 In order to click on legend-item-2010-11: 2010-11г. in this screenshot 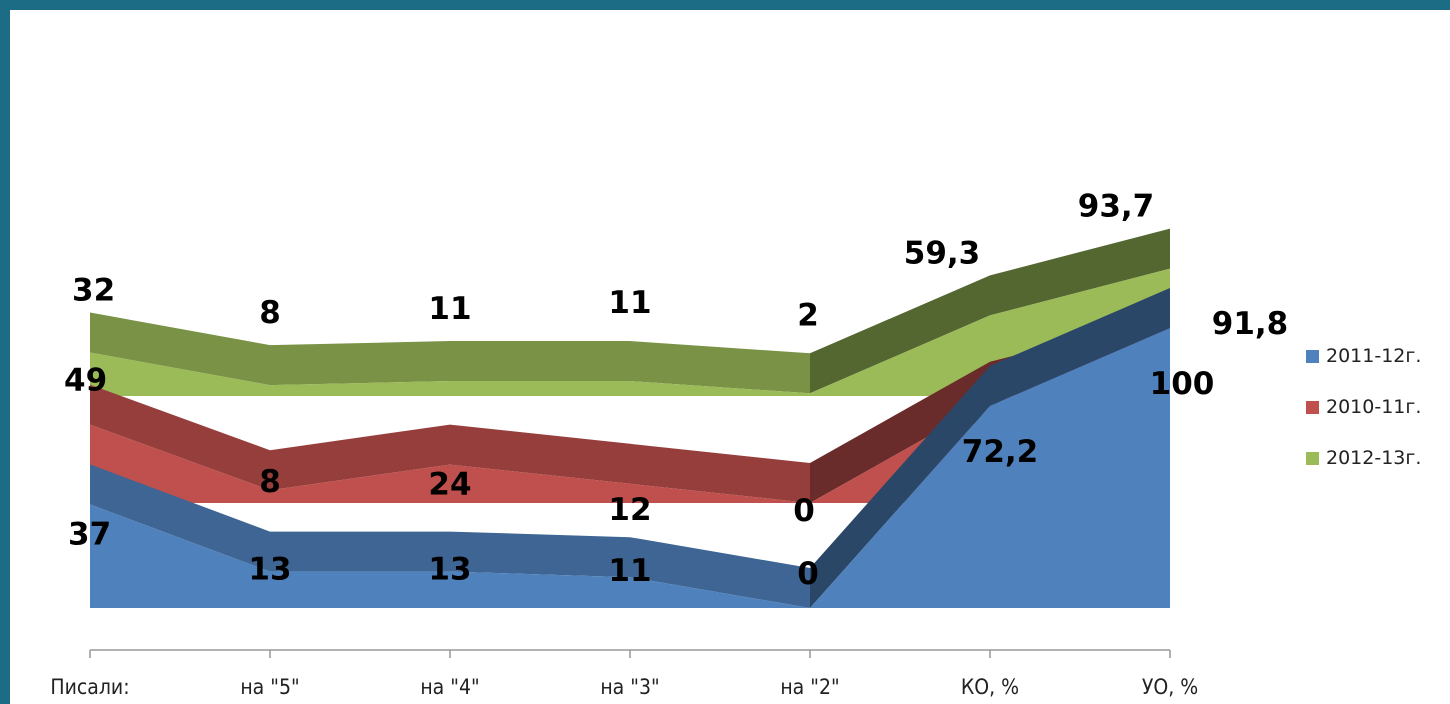, I will do `click(1378, 407)`.